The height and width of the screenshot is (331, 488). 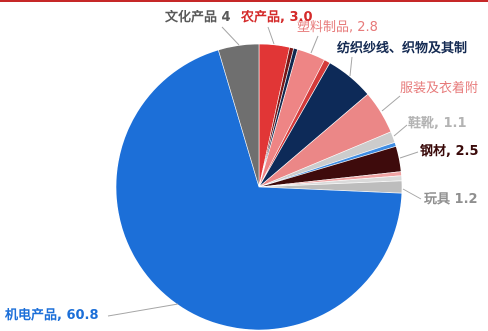 I want to click on data-label-plastic-products: 塑料制品, 2.8, so click(x=337, y=27).